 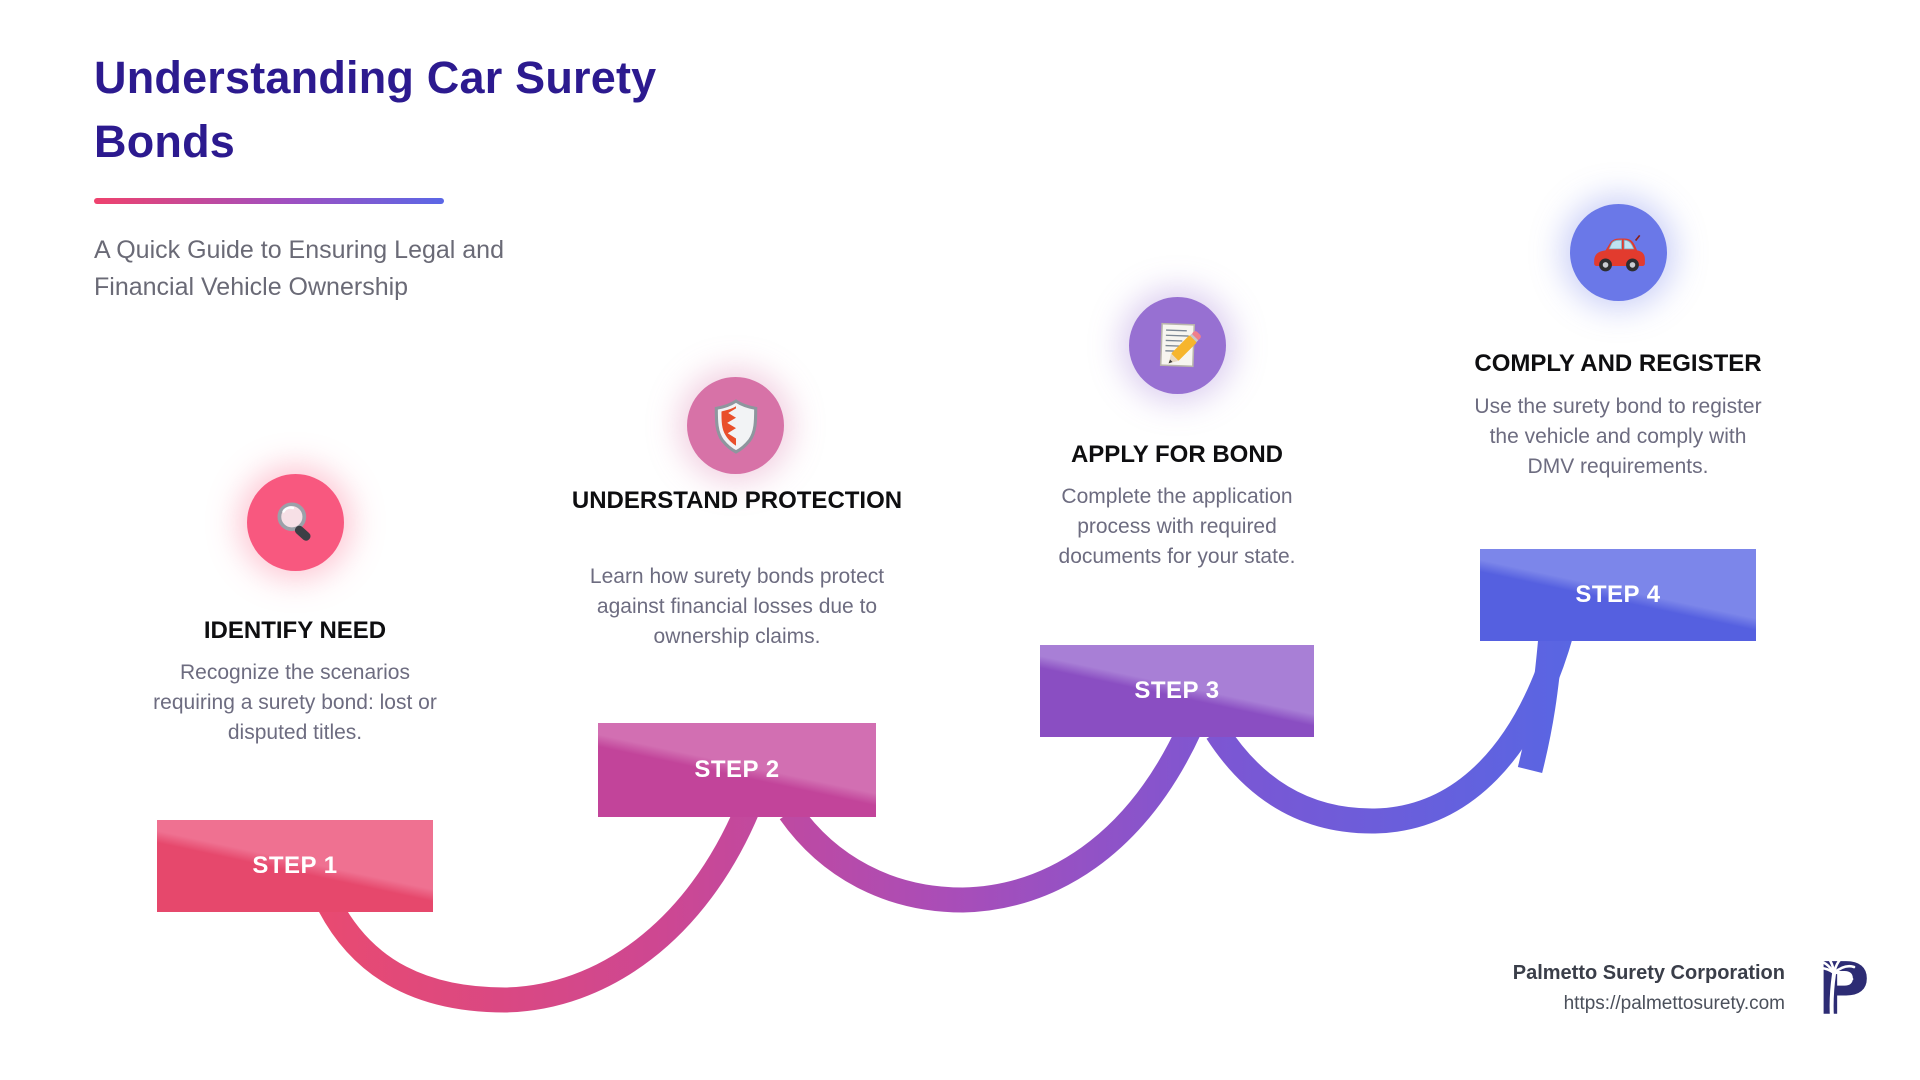 What do you see at coordinates (1674, 1003) in the screenshot?
I see `footer-url: https://palmettosurety.com` at bounding box center [1674, 1003].